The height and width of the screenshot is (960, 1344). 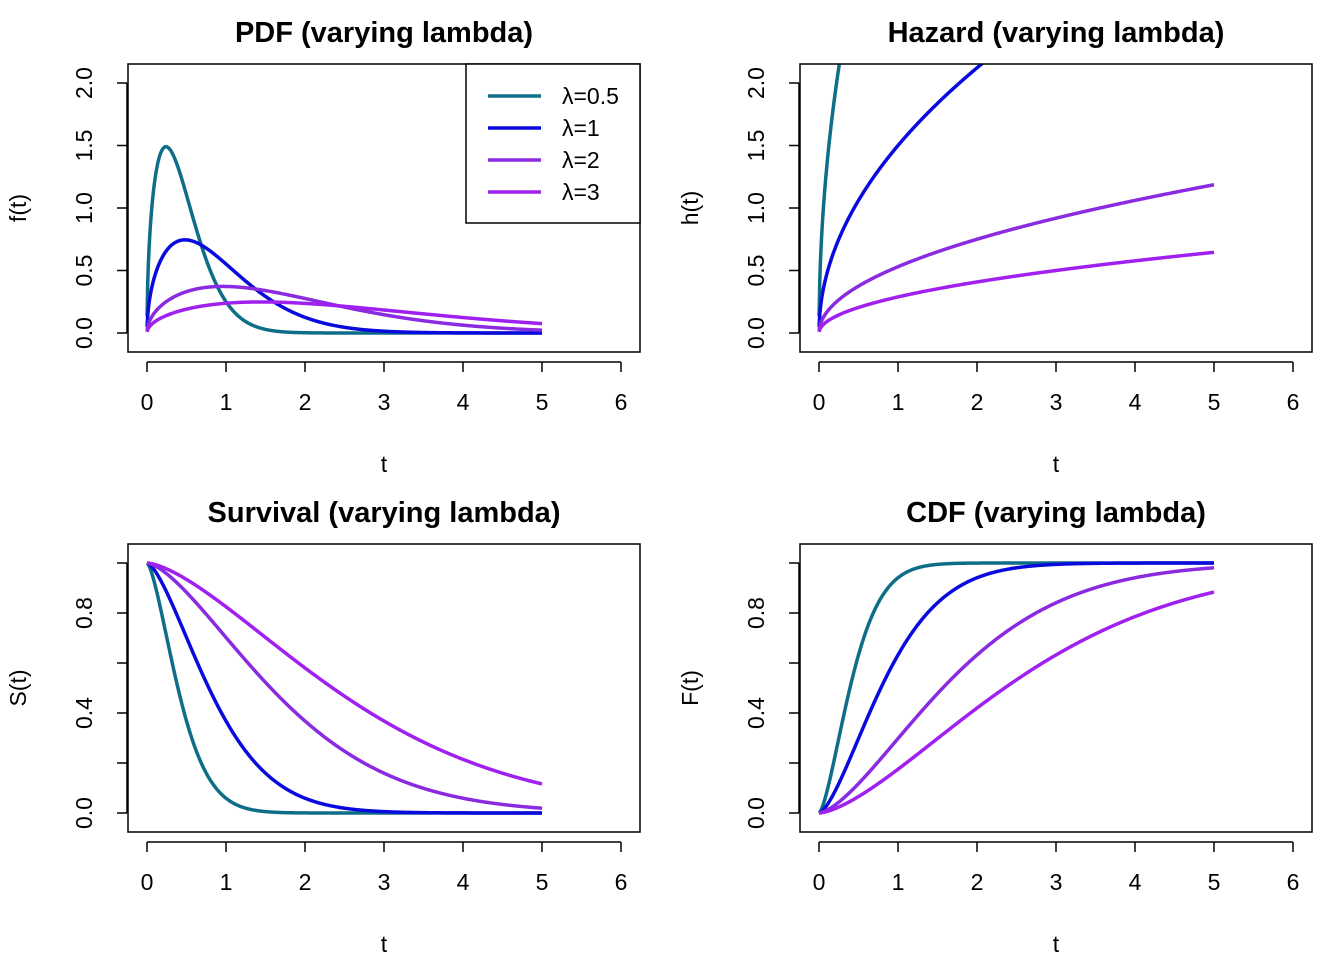 What do you see at coordinates (690, 688) in the screenshot?
I see `y-axis-label: F(t)` at bounding box center [690, 688].